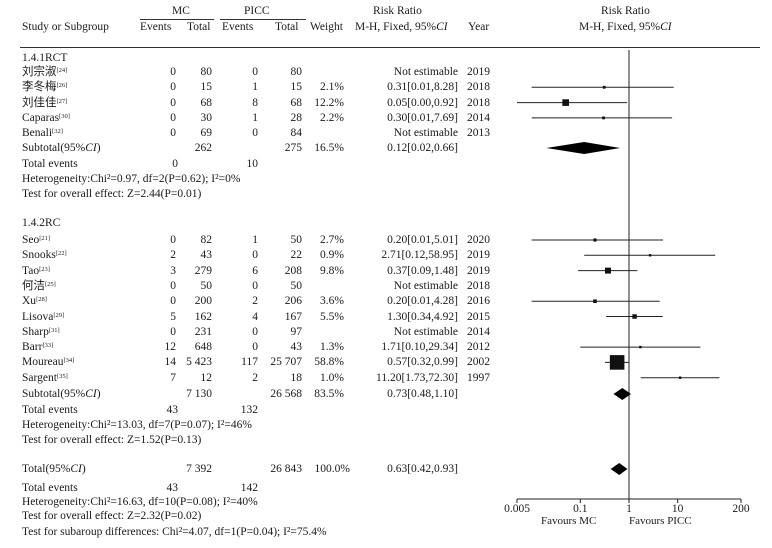 The width and height of the screenshot is (772, 548). What do you see at coordinates (478, 331) in the screenshot?
I see `study-year: 2014` at bounding box center [478, 331].